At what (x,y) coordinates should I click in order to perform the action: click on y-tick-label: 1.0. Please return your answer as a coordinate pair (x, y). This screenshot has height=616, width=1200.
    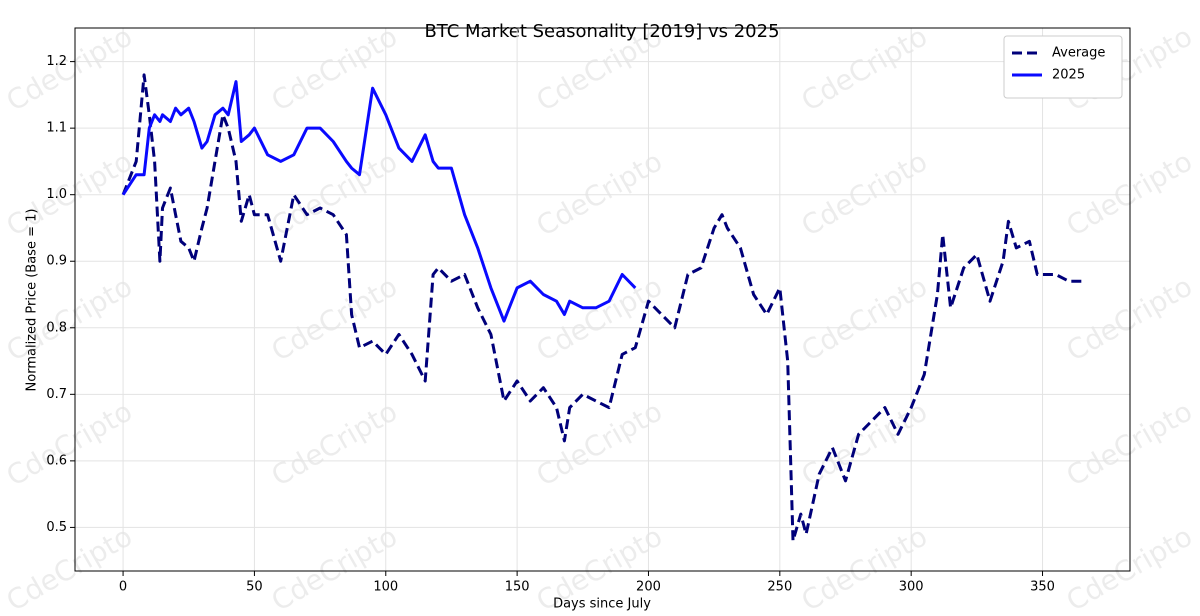
    Looking at the image, I should click on (56, 194).